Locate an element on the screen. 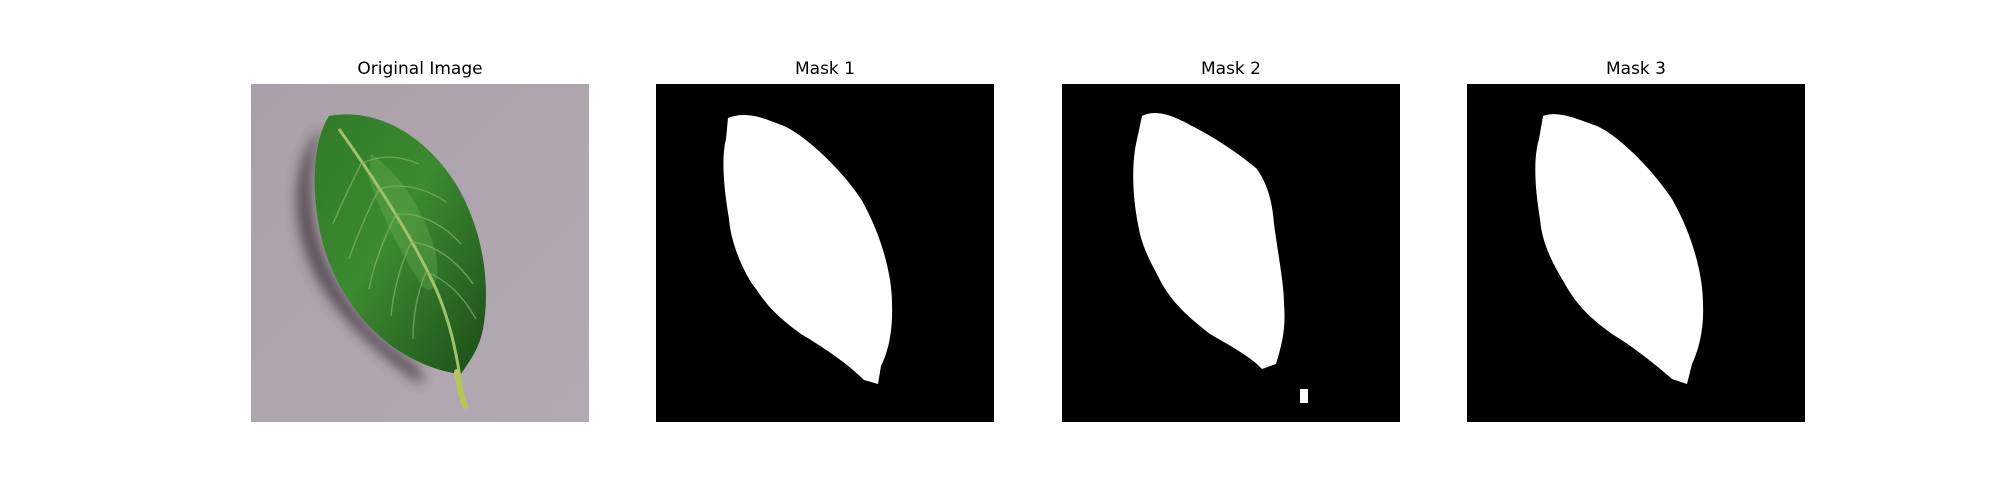 Image resolution: width=2000 pixels, height=500 pixels. mask-stem-fragment is located at coordinates (1304, 396).